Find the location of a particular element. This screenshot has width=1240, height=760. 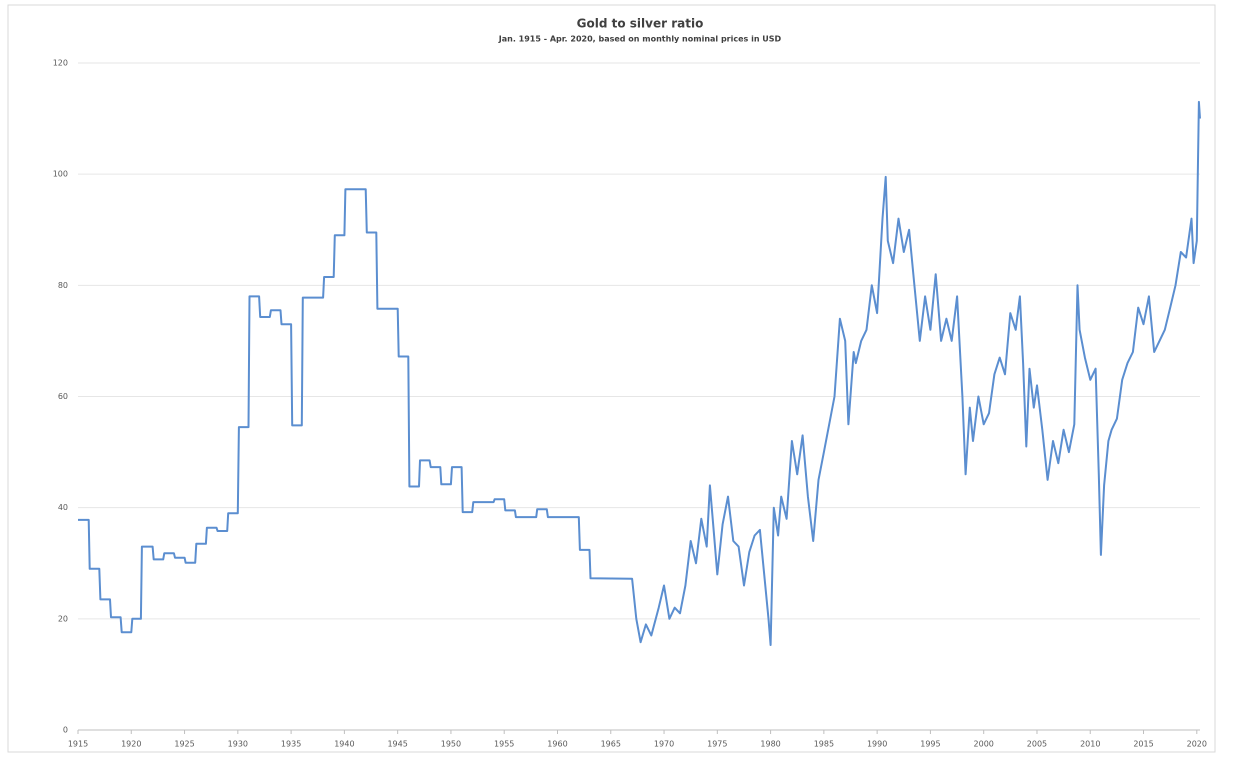

x-tick-label: 1995 is located at coordinates (930, 744).